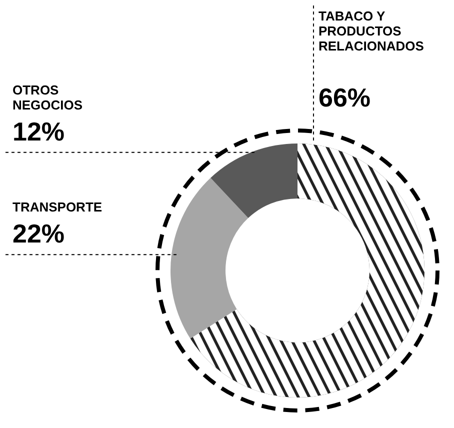 This screenshot has height=428, width=454. I want to click on data-label: 22%, so click(38, 233).